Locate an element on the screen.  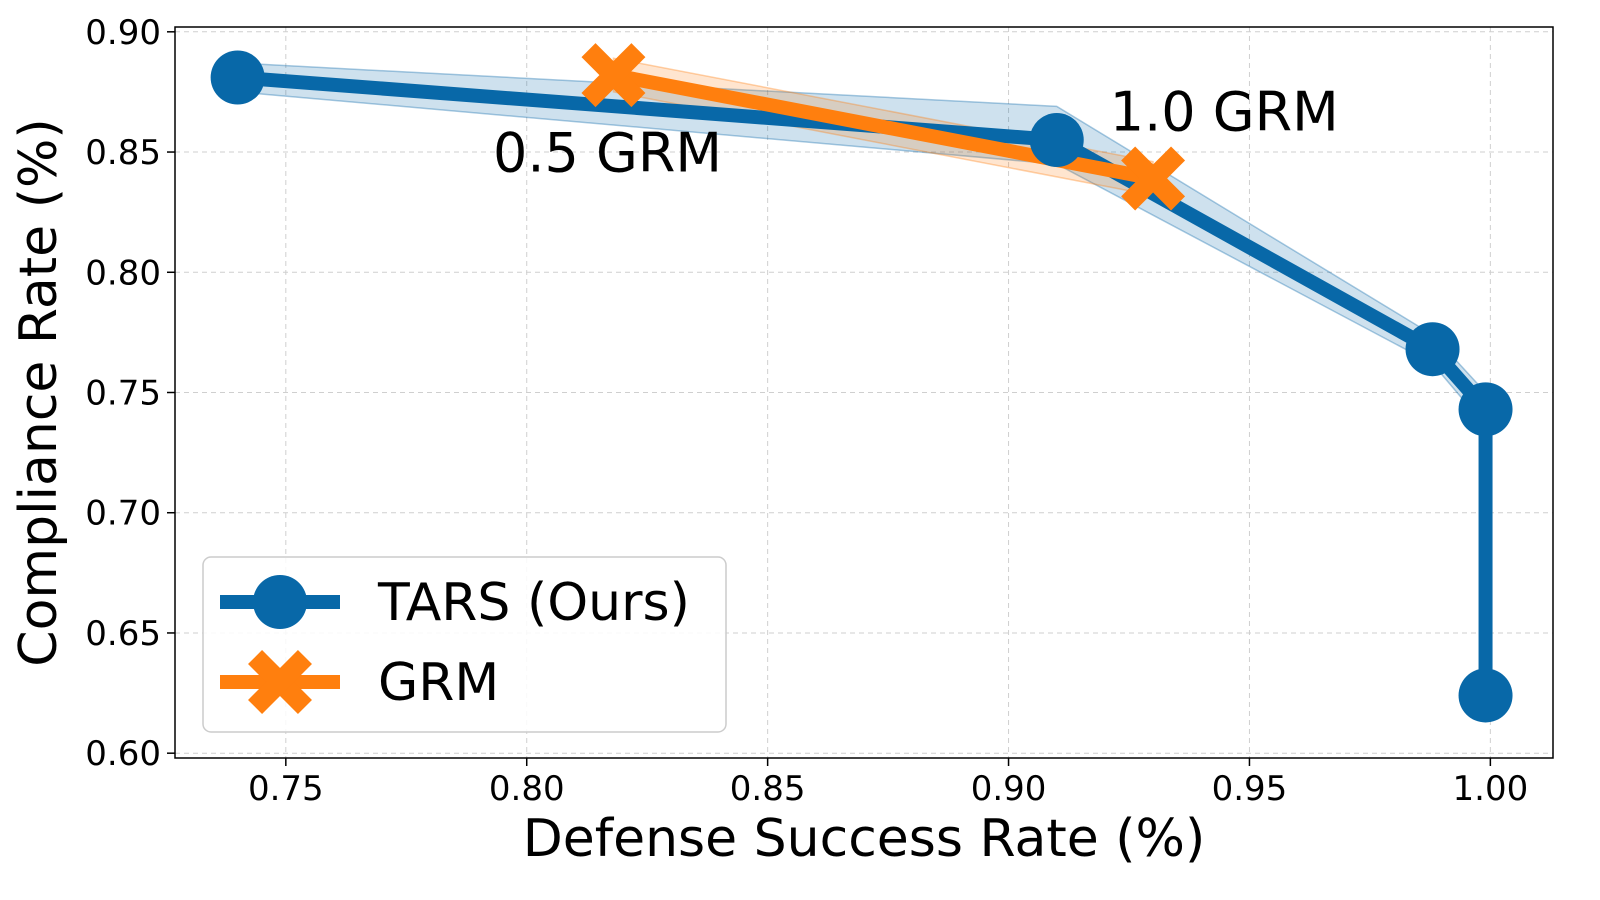
x-axis-label: Defense Success Rate (%) is located at coordinates (864, 839).